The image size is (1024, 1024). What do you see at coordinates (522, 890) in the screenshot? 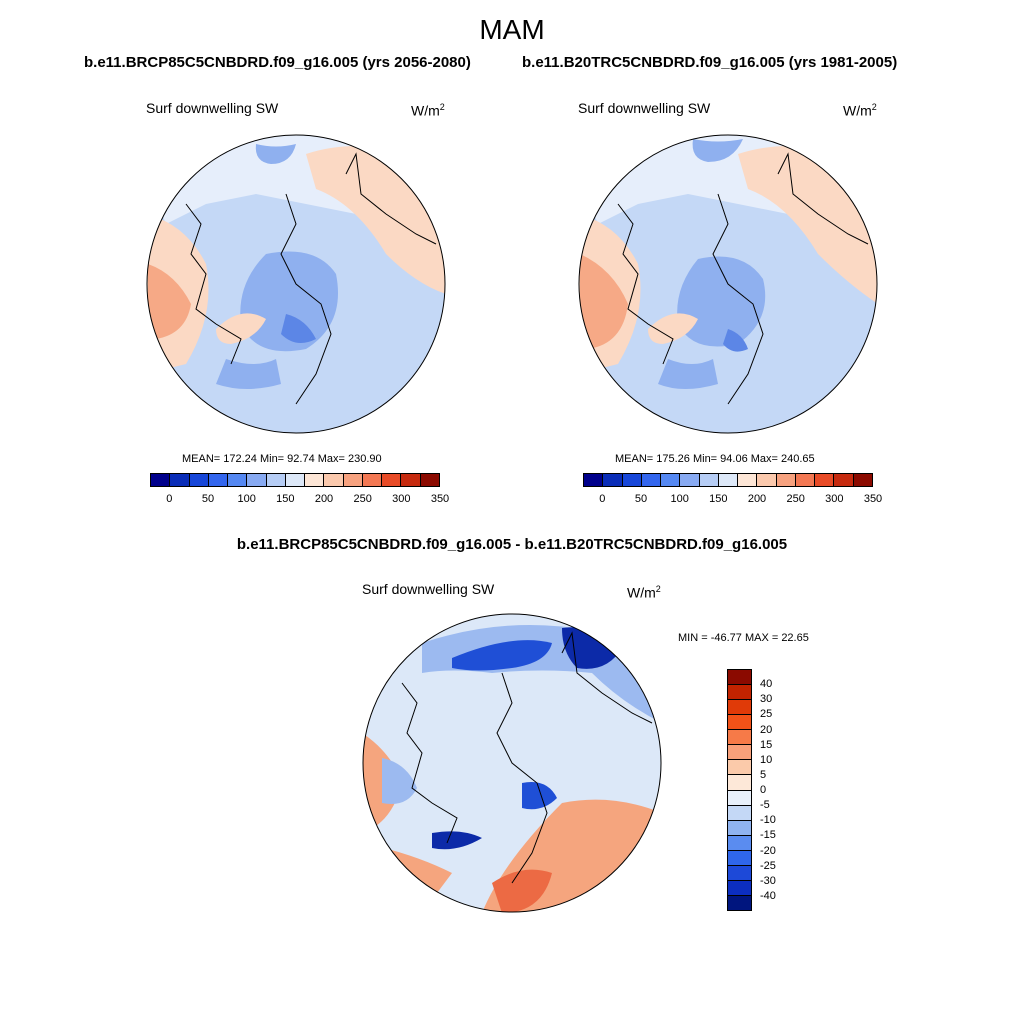
I see `map-lower-red` at bounding box center [522, 890].